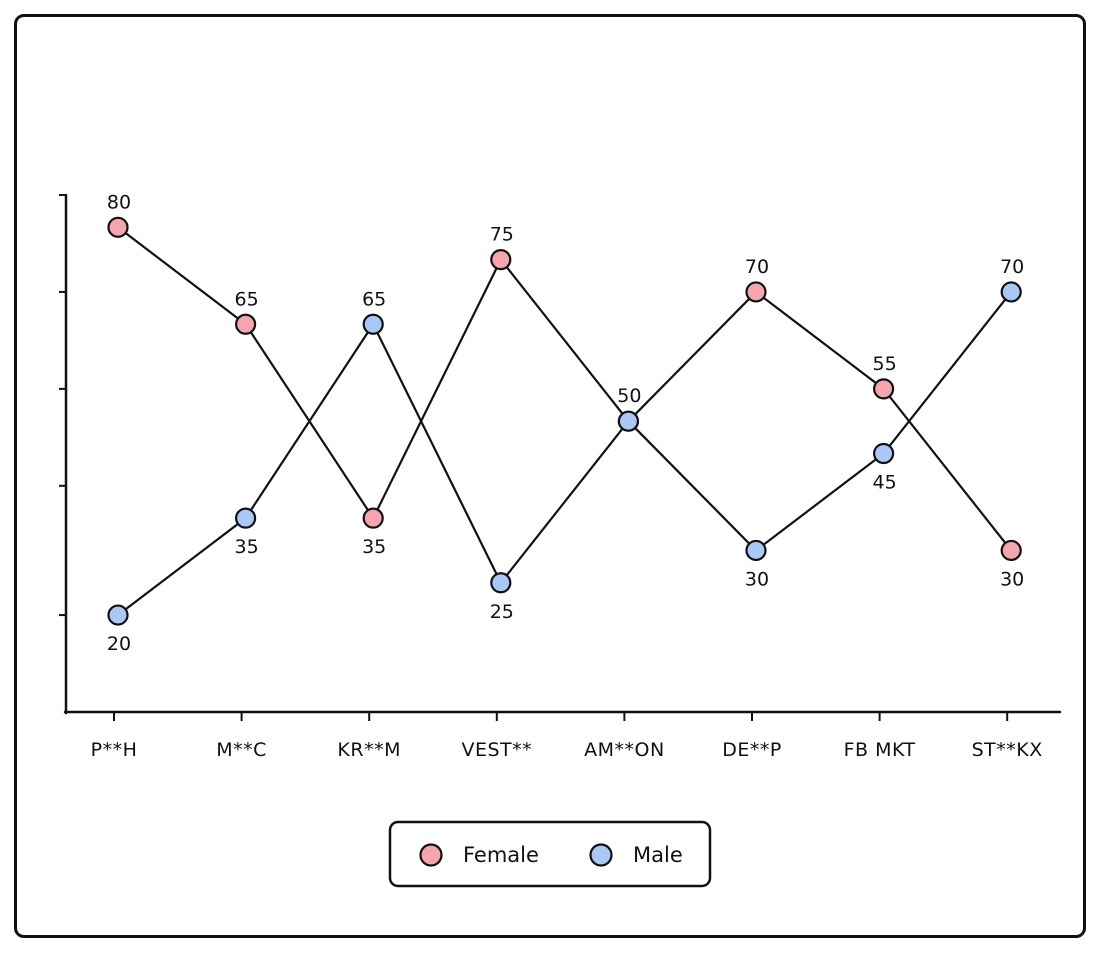 The image size is (1100, 954). I want to click on x-tick-label: AM**ON, so click(624, 750).